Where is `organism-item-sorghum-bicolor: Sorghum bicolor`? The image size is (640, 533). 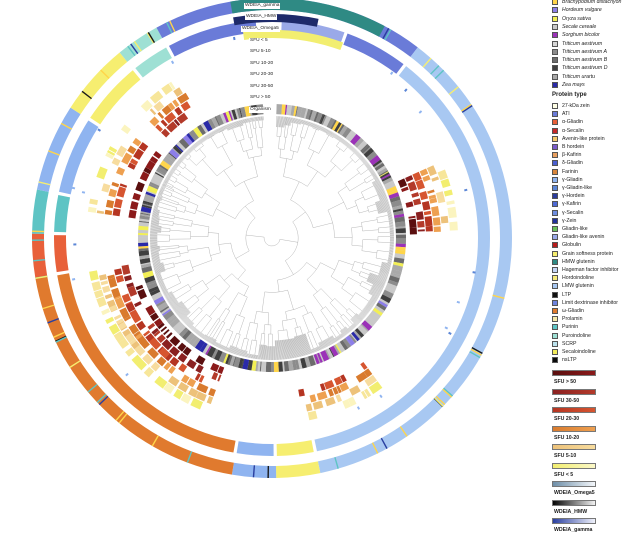
organism-item-sorghum-bicolor: Sorghum bicolor is located at coordinates (576, 35).